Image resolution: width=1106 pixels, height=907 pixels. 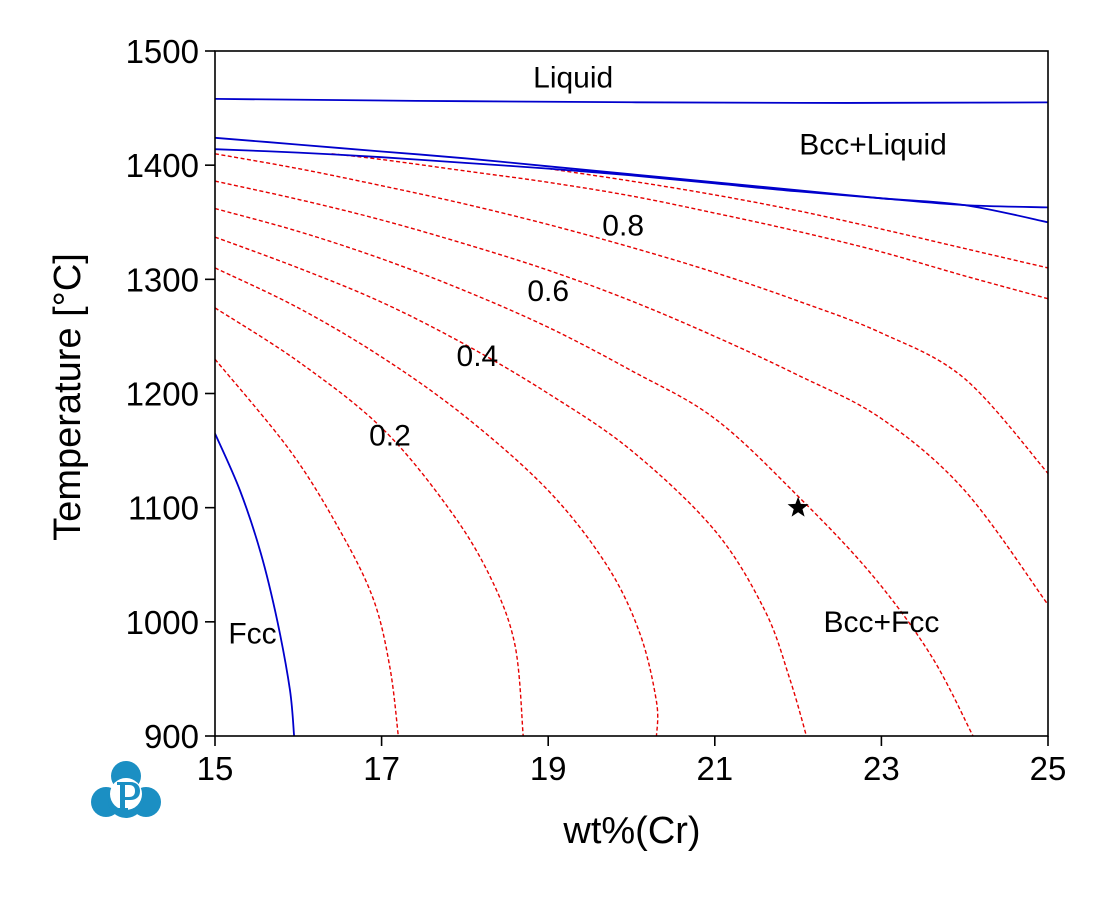 I want to click on region-label: Bcc+Liquid, so click(x=873, y=145).